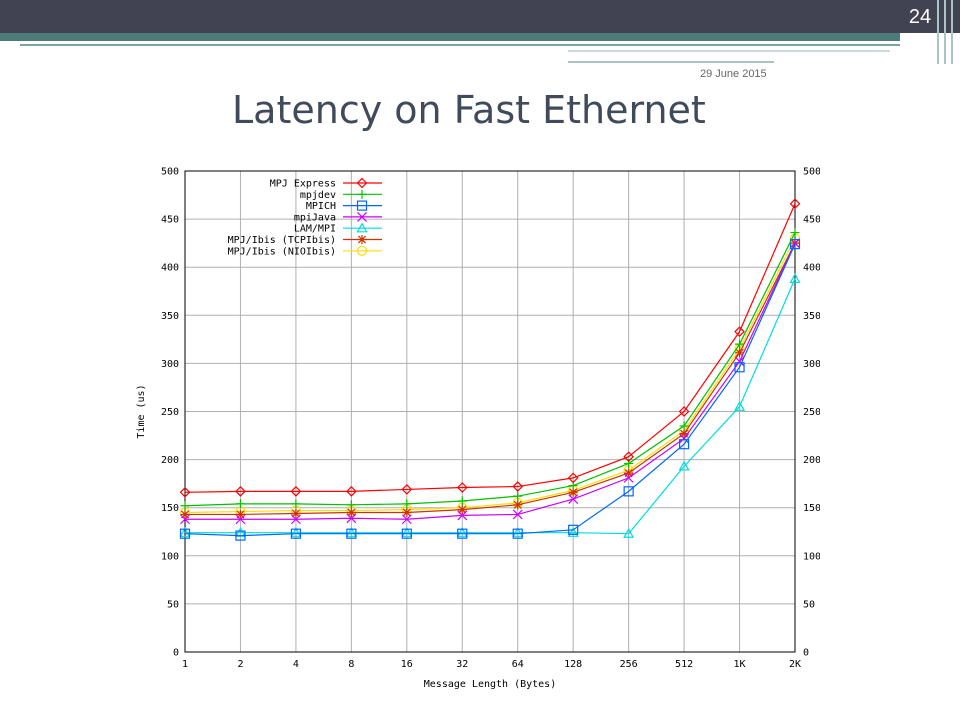 This screenshot has height=720, width=960. What do you see at coordinates (303, 184) in the screenshot?
I see `legend-label: MPJ Express` at bounding box center [303, 184].